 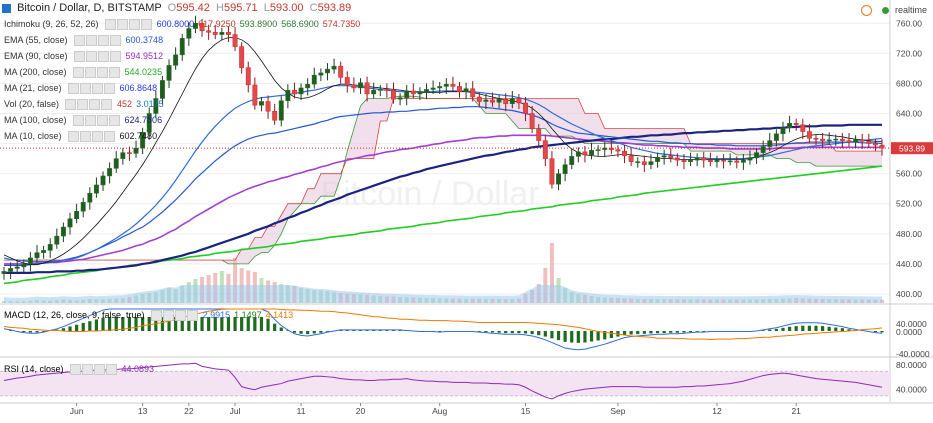 What do you see at coordinates (894, 10) in the screenshot?
I see `realtime-indicator: realtime` at bounding box center [894, 10].